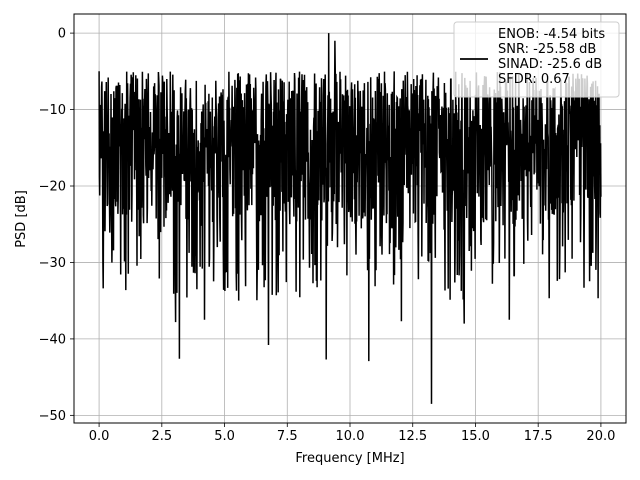 This screenshot has height=480, width=640. Describe the element at coordinates (550, 64) in the screenshot. I see `legend-entry-sinad: SINAD: -25.6 dB` at that location.